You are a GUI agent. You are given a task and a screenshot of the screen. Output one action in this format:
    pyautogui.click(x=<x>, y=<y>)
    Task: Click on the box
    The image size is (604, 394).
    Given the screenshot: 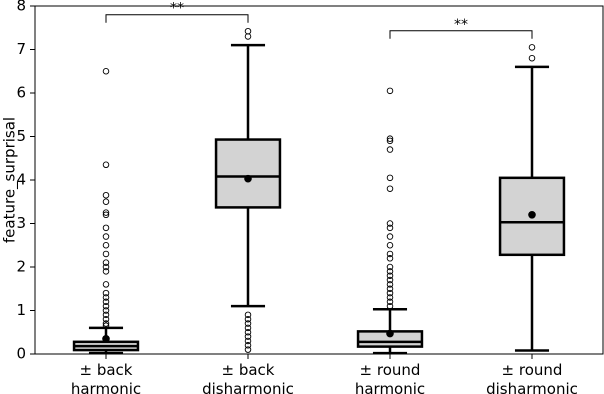 What is the action you would take?
    pyautogui.click(x=248, y=173)
    